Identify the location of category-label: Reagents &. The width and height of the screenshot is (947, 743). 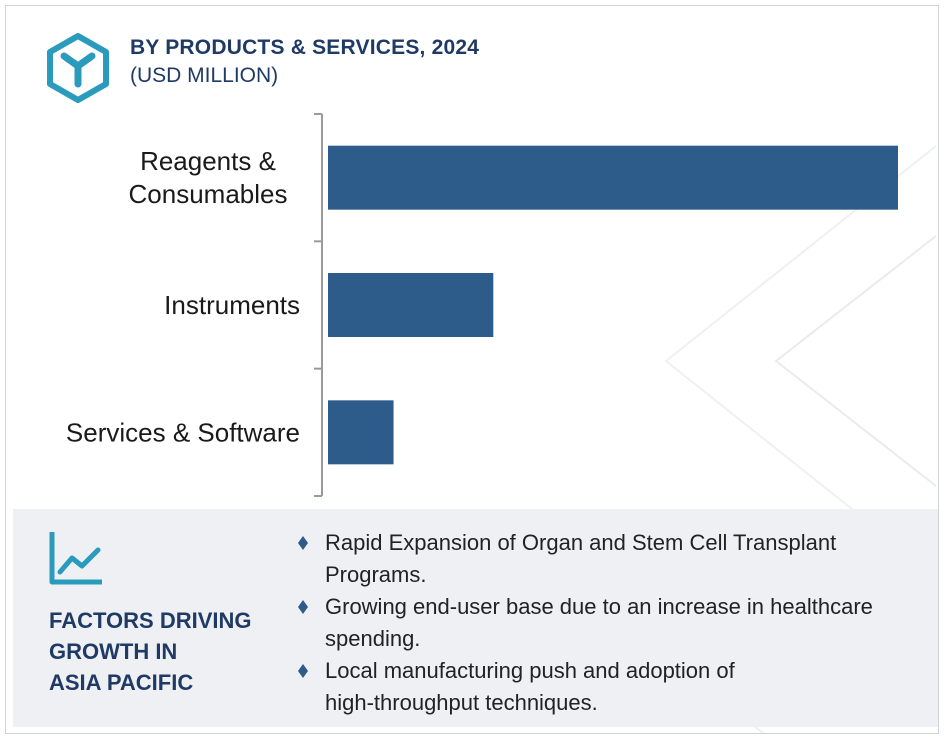
(208, 161).